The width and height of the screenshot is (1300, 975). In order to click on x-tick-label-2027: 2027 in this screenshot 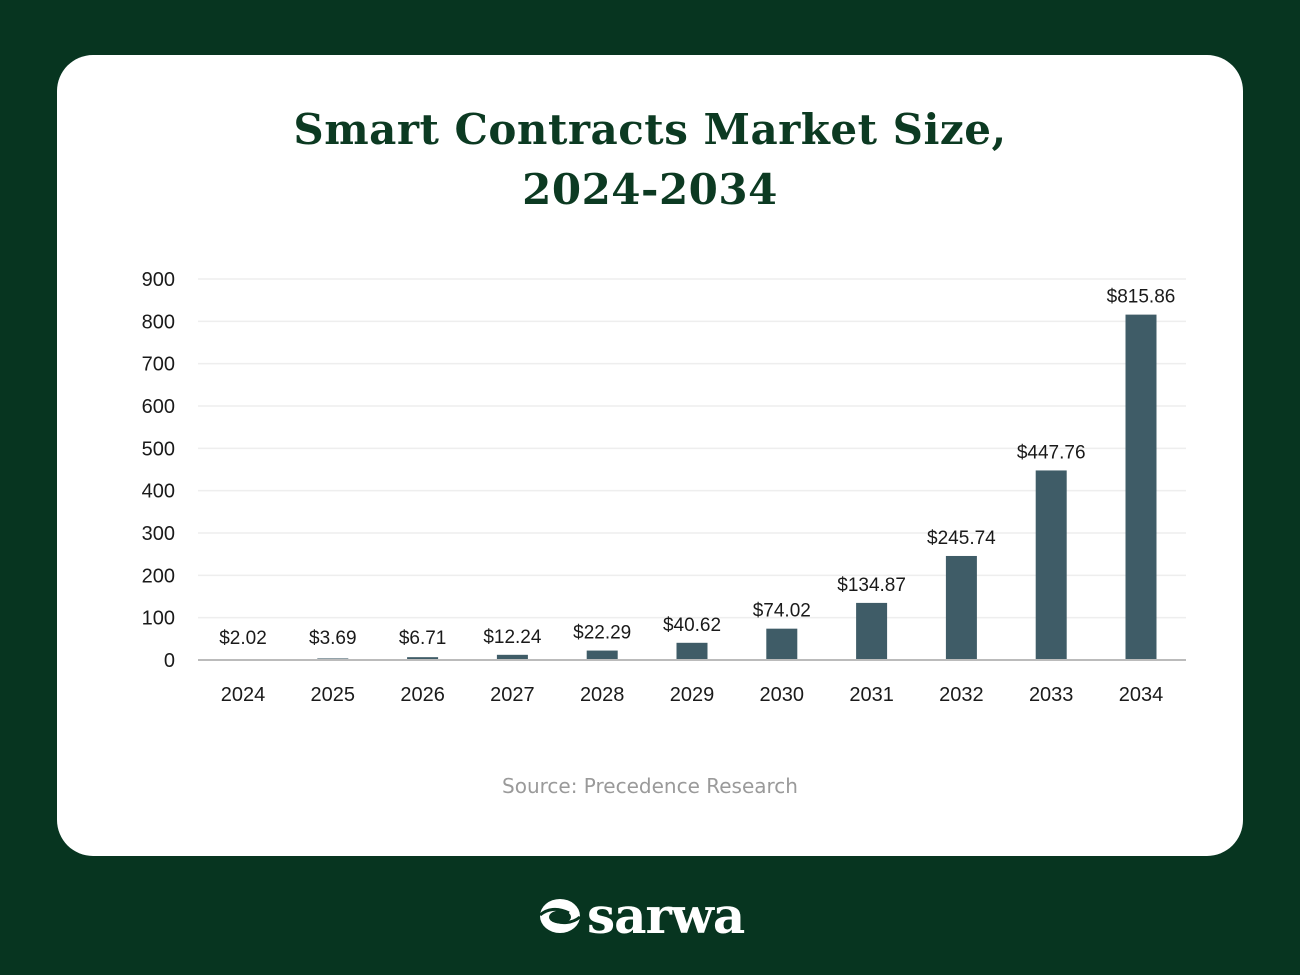, I will do `click(512, 695)`.